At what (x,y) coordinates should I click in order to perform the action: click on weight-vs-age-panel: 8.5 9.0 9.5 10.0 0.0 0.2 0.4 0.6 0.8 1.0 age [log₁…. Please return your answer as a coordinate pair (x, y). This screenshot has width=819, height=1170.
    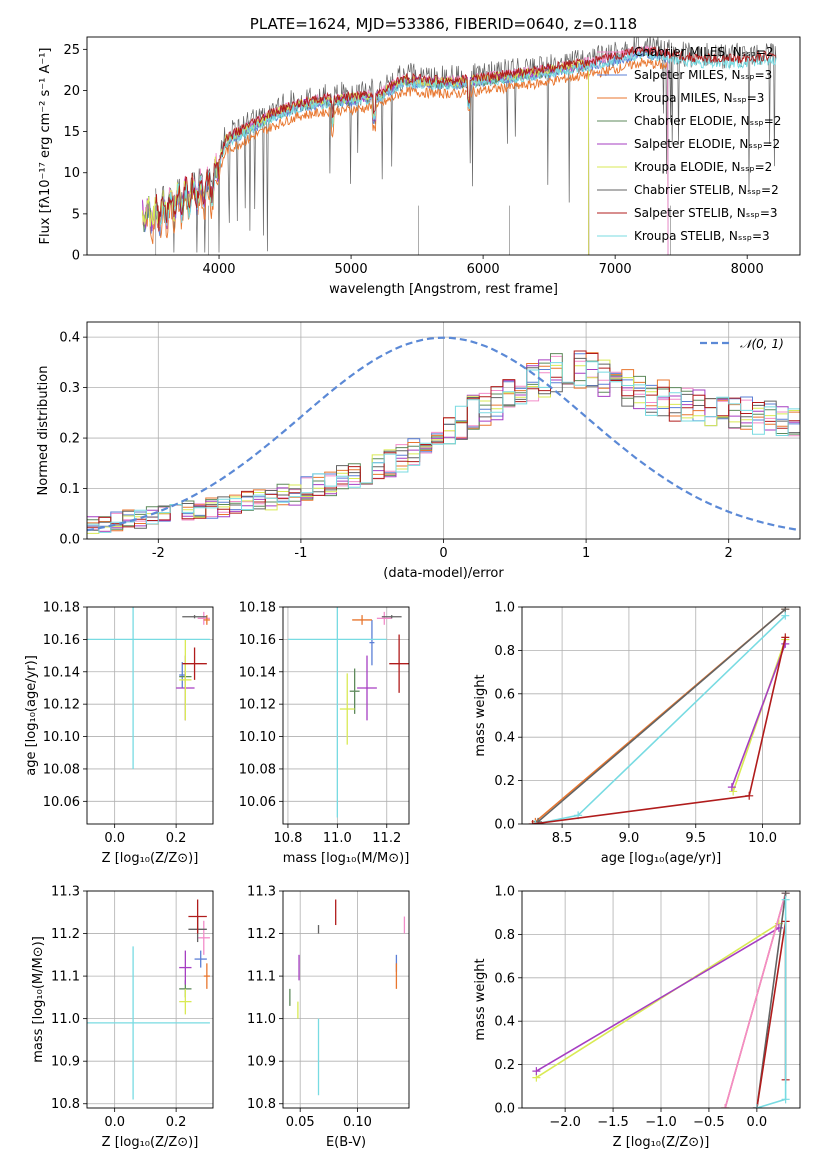
    Looking at the image, I should click on (637, 733).